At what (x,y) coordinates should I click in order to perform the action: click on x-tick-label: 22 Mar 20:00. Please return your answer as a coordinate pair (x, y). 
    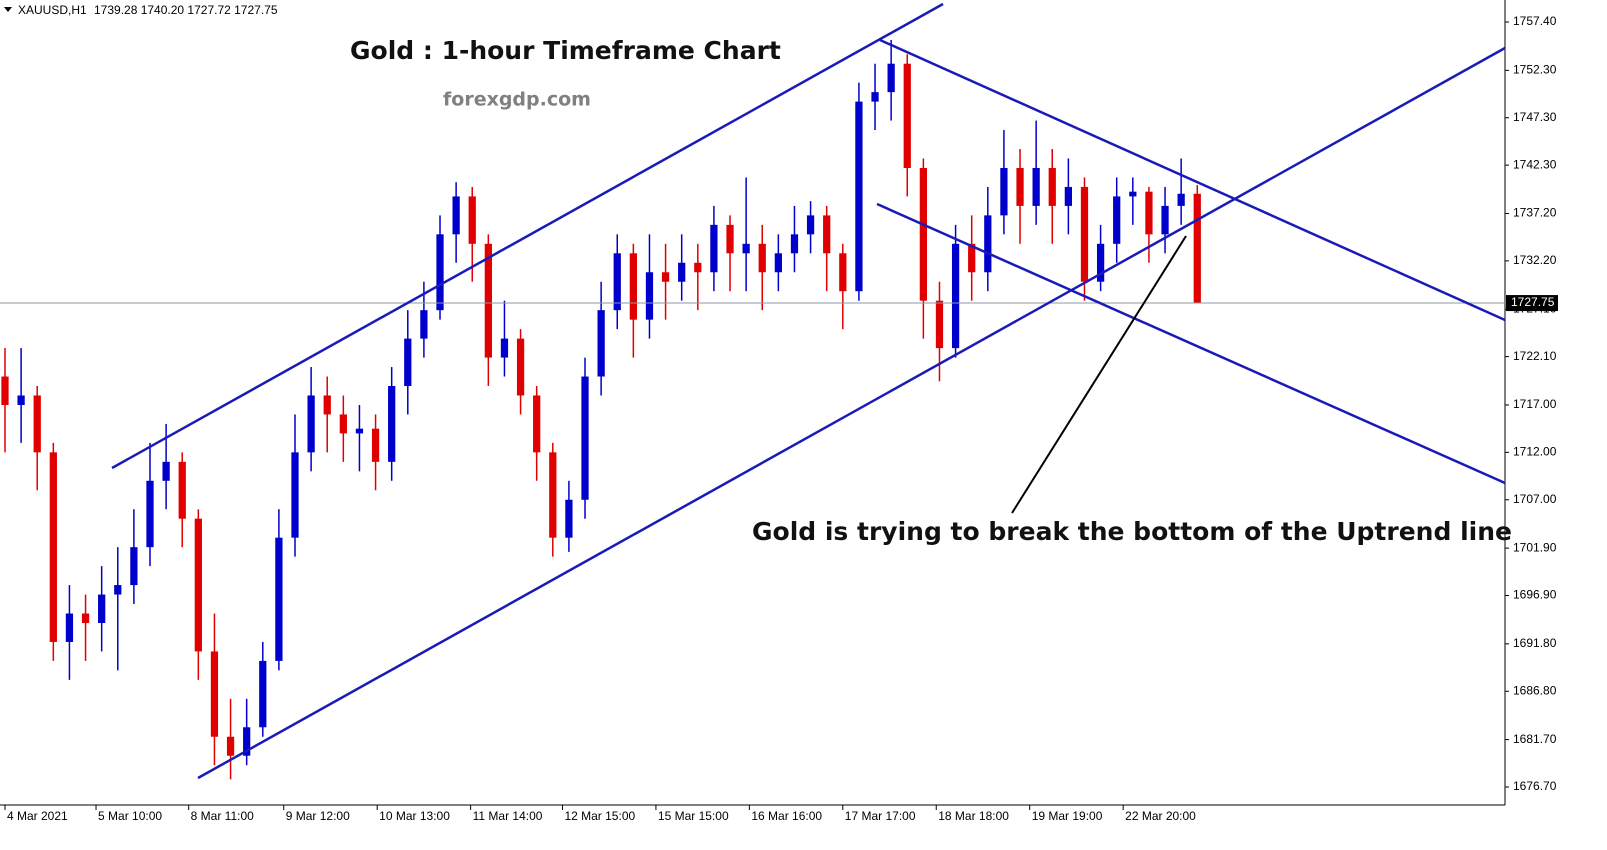
    Looking at the image, I should click on (1160, 816).